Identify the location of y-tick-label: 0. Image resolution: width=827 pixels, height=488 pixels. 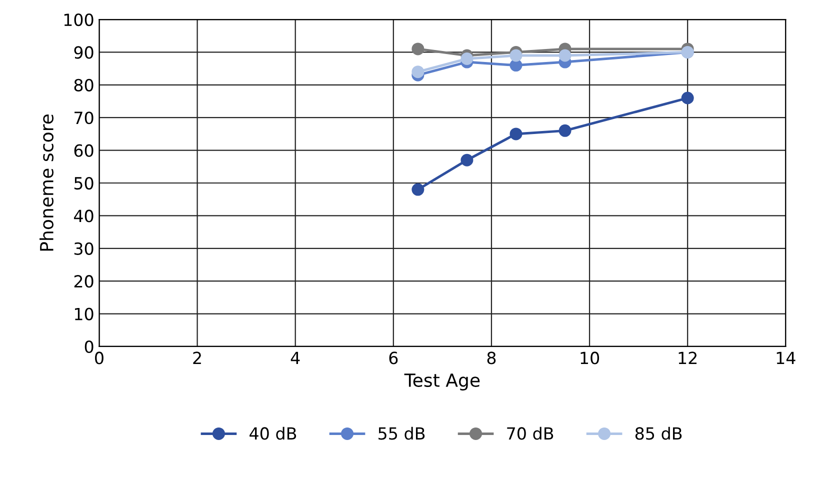
(89, 347).